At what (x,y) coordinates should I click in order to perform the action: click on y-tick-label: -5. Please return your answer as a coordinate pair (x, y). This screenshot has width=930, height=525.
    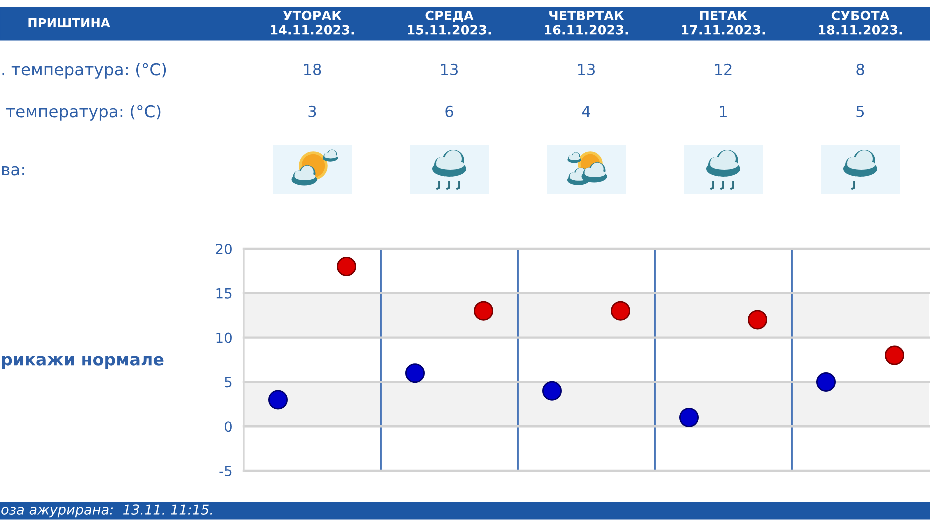
    Looking at the image, I should click on (226, 471).